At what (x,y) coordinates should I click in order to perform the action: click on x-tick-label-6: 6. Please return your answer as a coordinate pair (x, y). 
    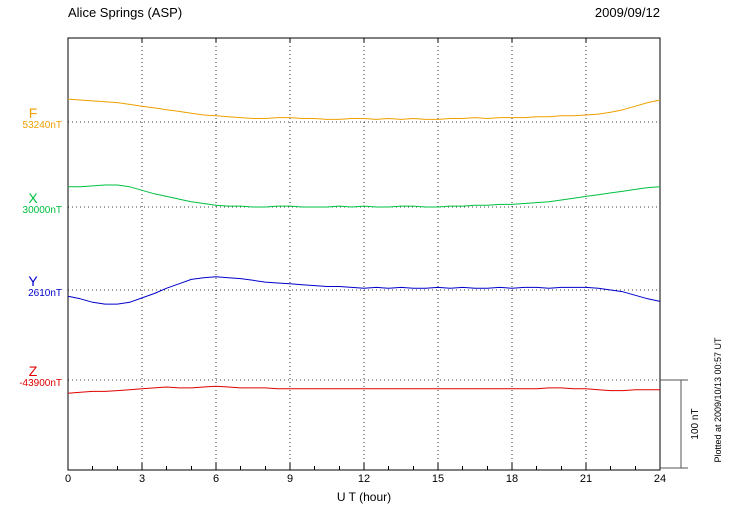
    Looking at the image, I should click on (216, 479).